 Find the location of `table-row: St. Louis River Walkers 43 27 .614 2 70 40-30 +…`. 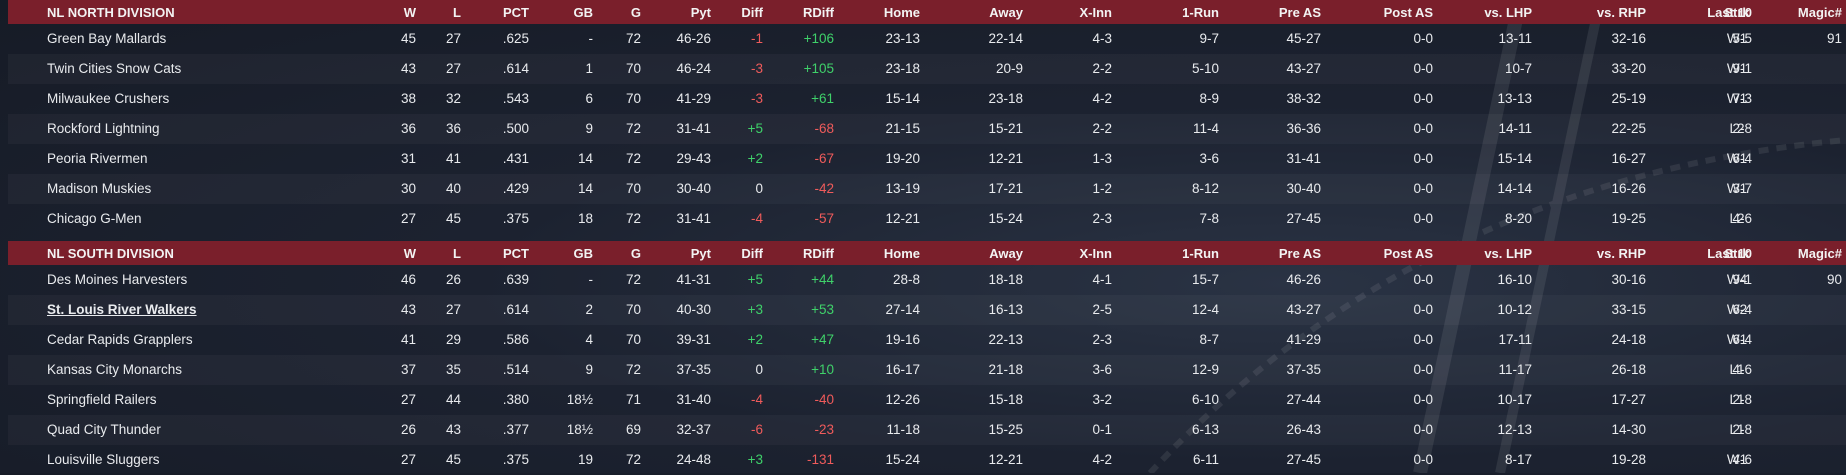

table-row: St. Louis River Walkers 43 27 .614 2 70 40-30 +… is located at coordinates (927, 310).